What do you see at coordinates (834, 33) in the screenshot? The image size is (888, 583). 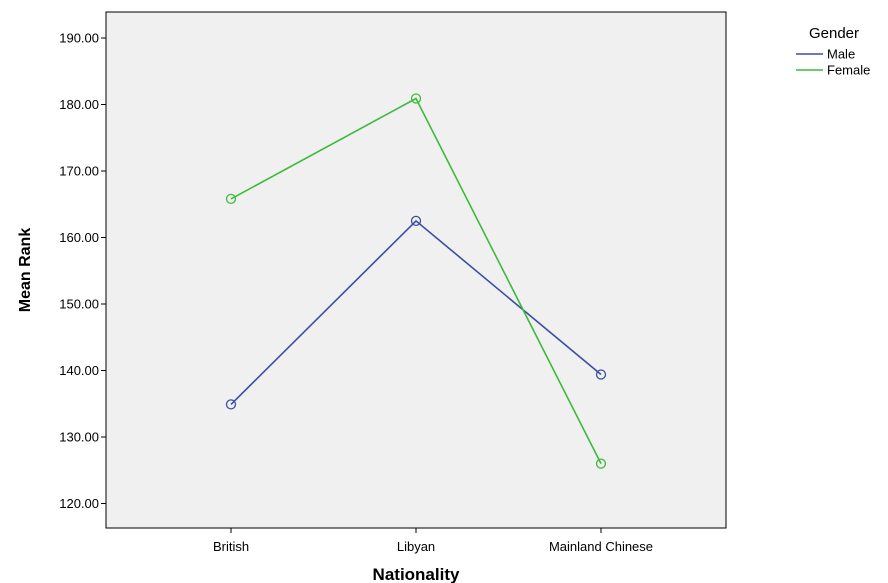 I see `legend-title: Gender` at bounding box center [834, 33].